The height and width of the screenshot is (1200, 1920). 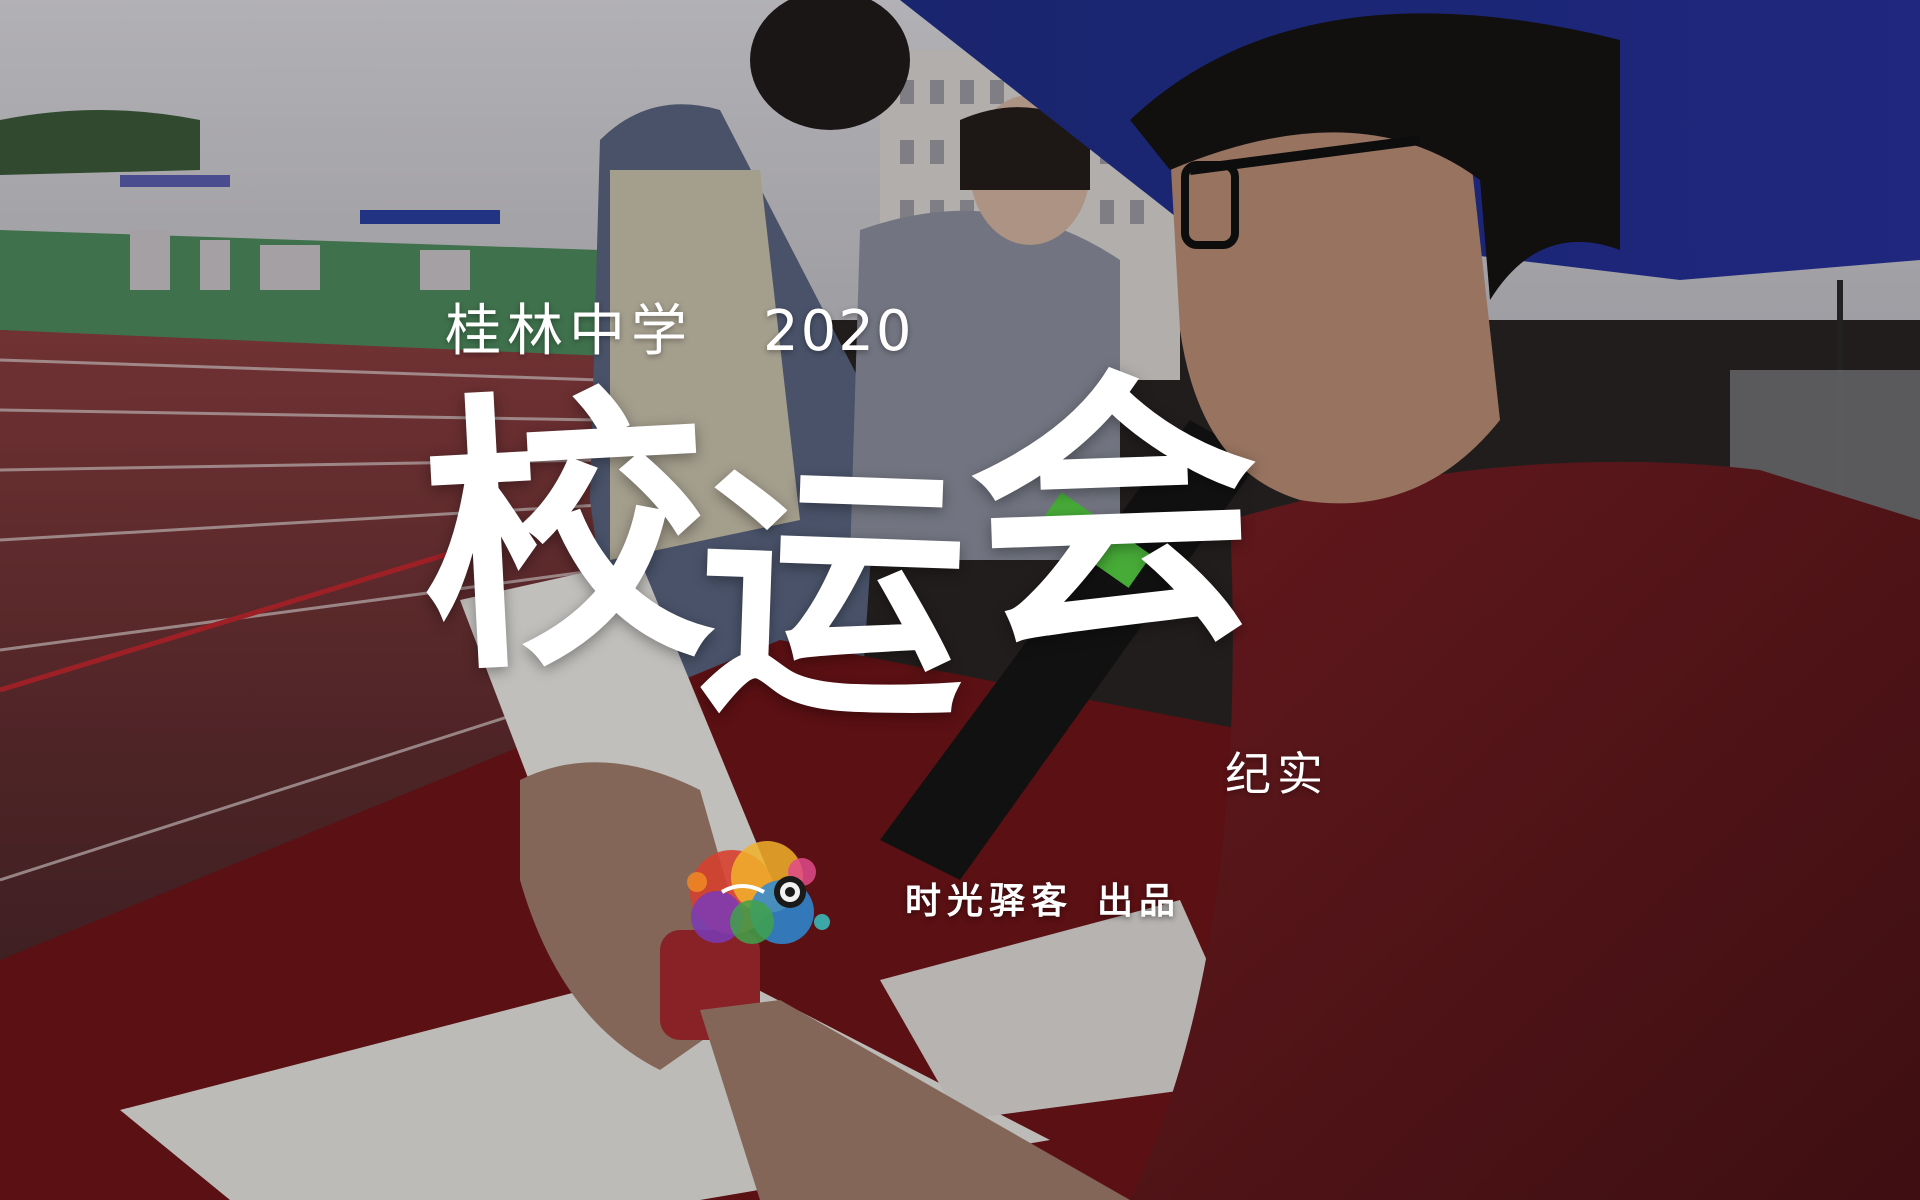 I want to click on boy-face, so click(x=1335, y=312).